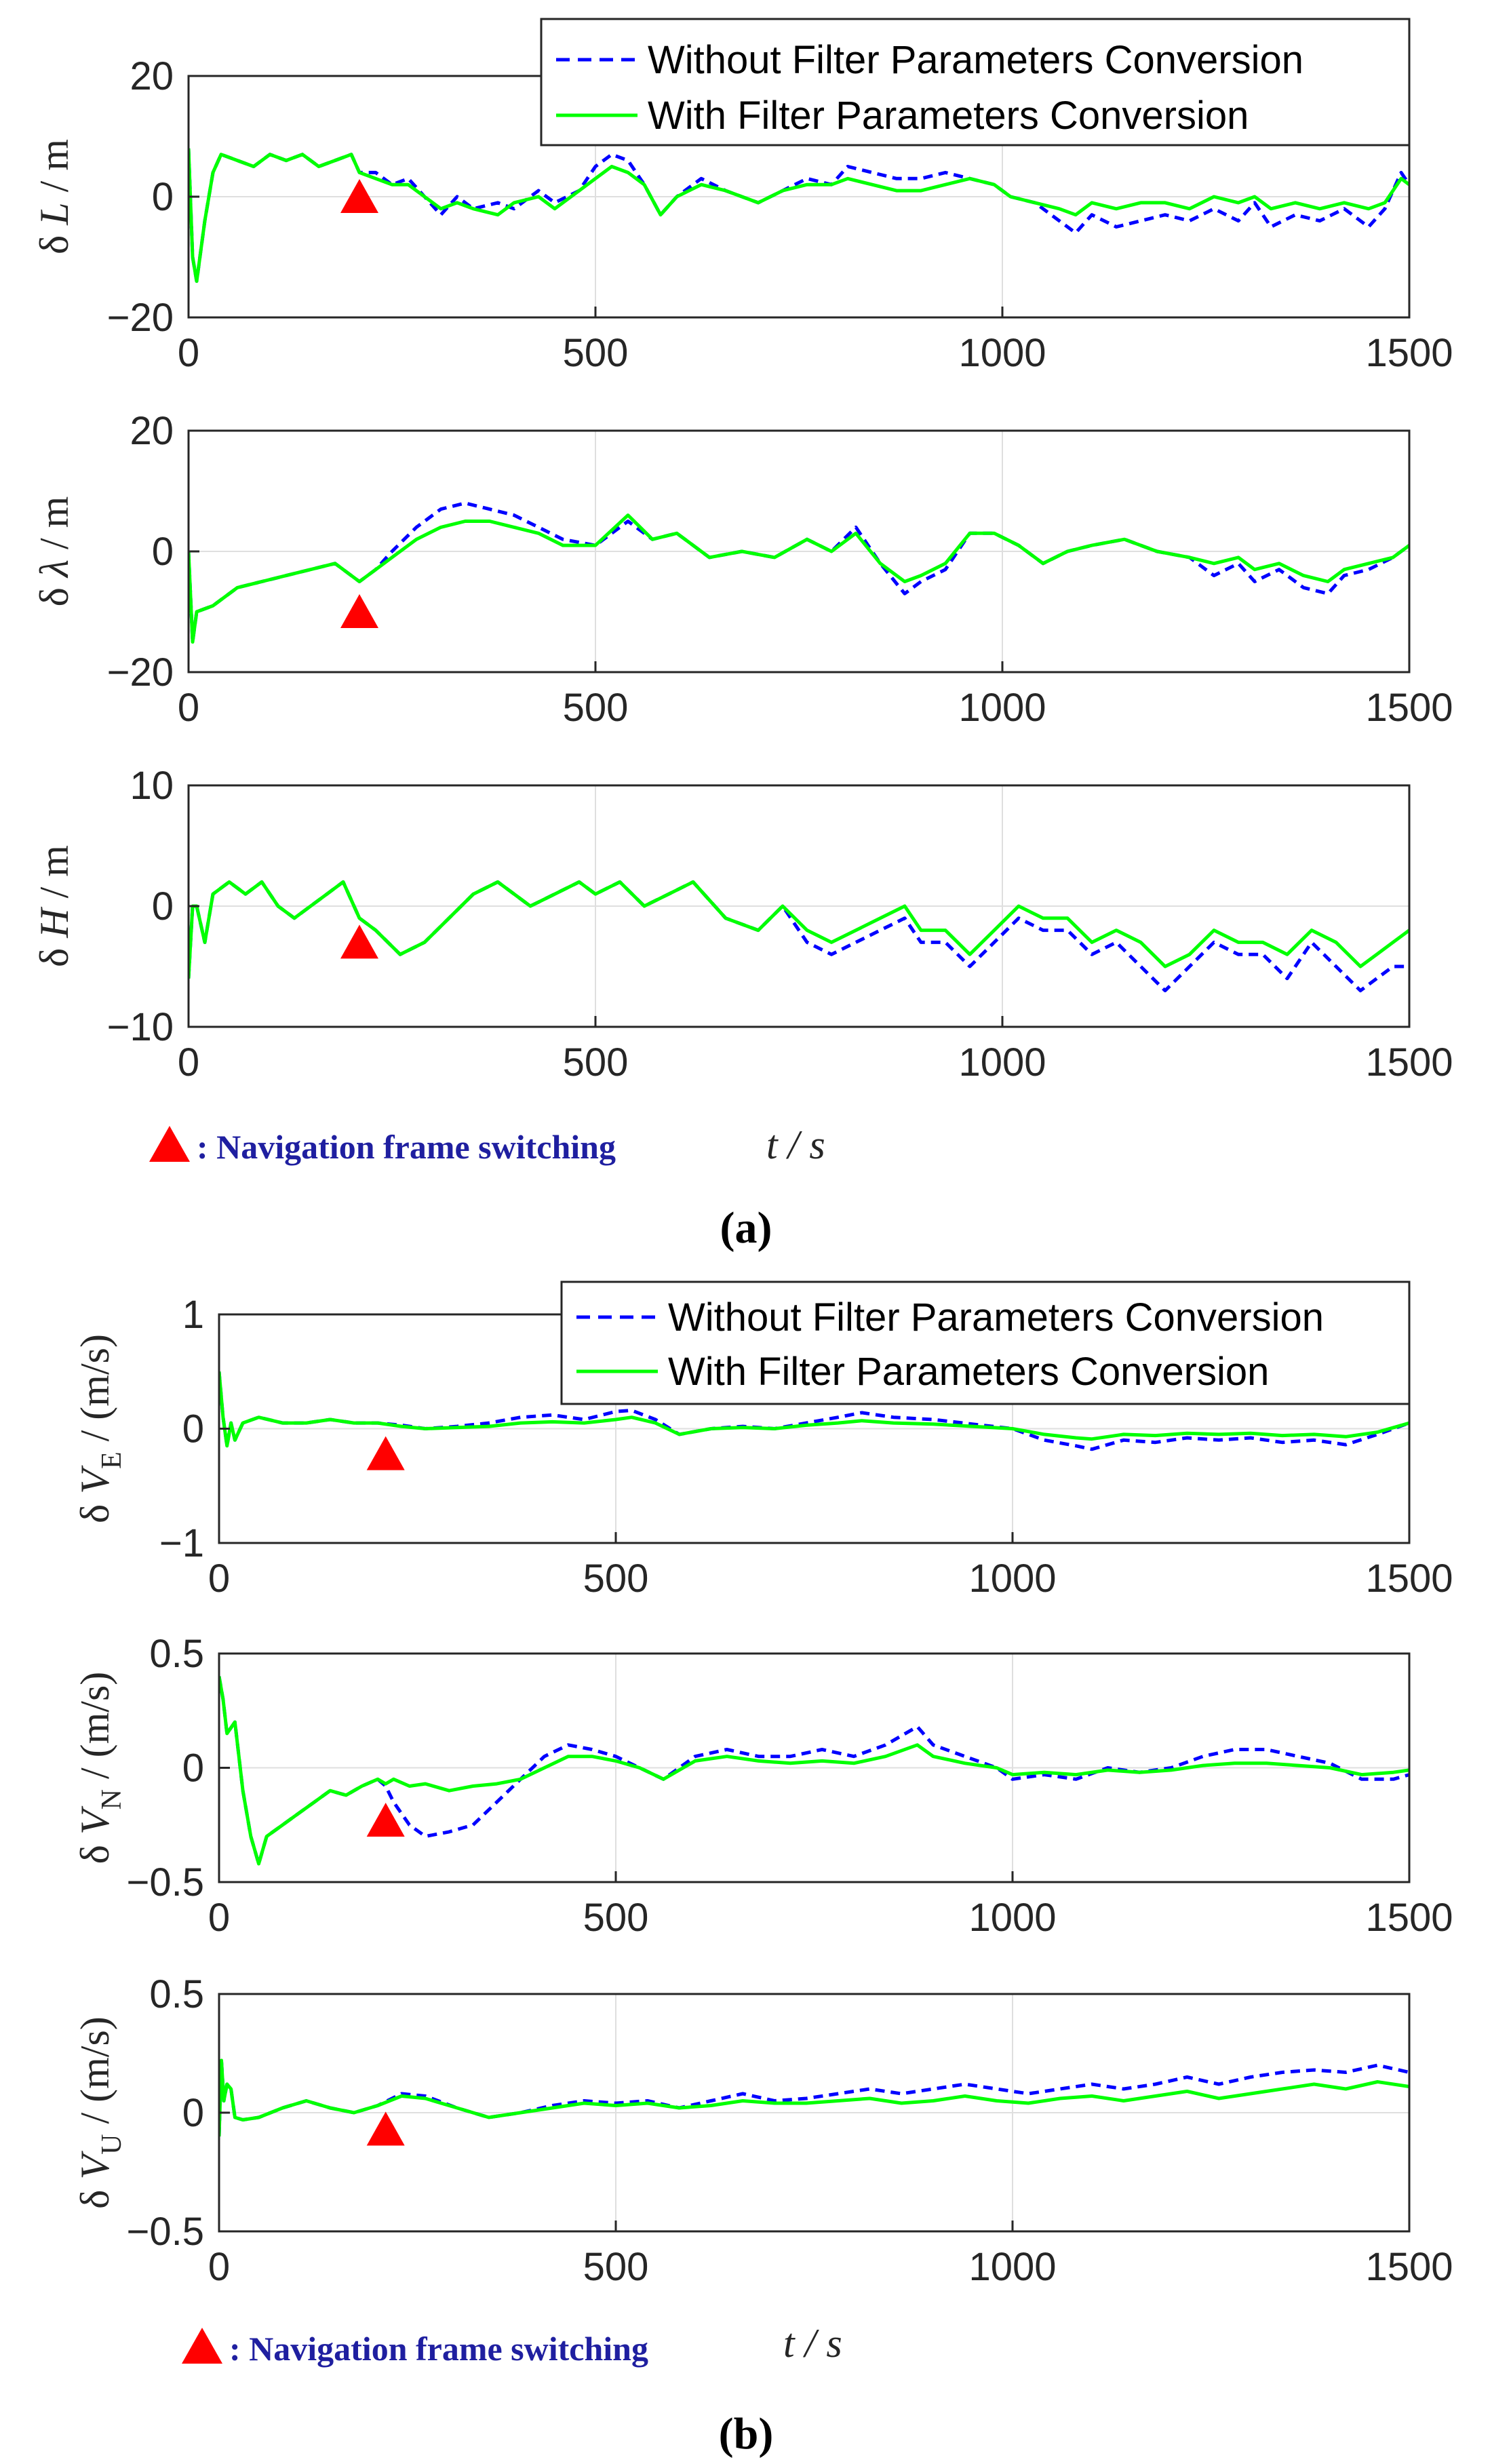  What do you see at coordinates (140, 318) in the screenshot?
I see `y-tick-label: −20` at bounding box center [140, 318].